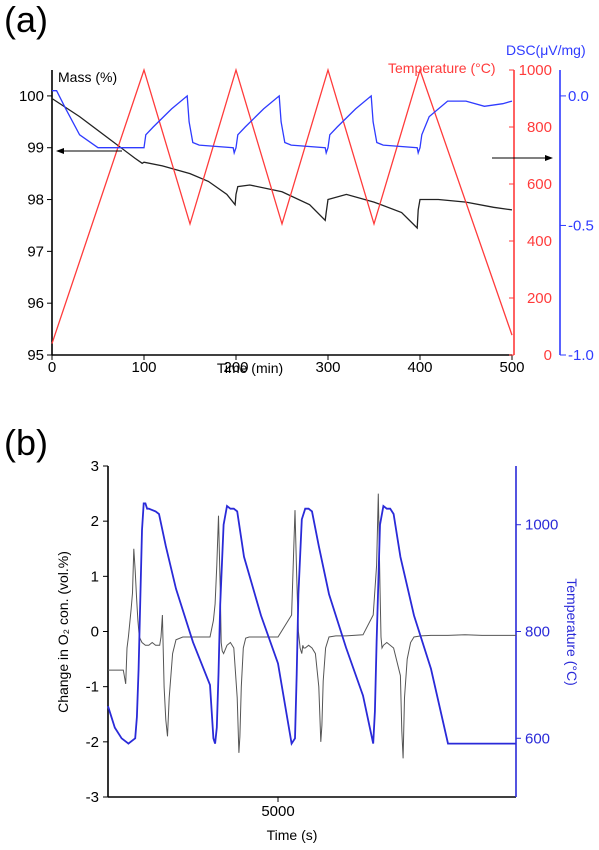  I want to click on dsc-tick-label: 0.0, so click(578, 96).